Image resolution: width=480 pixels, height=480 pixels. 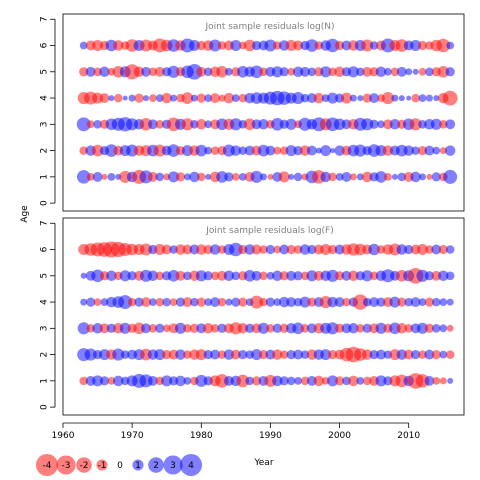 What do you see at coordinates (173, 466) in the screenshot?
I see `legend-label: 3` at bounding box center [173, 466].